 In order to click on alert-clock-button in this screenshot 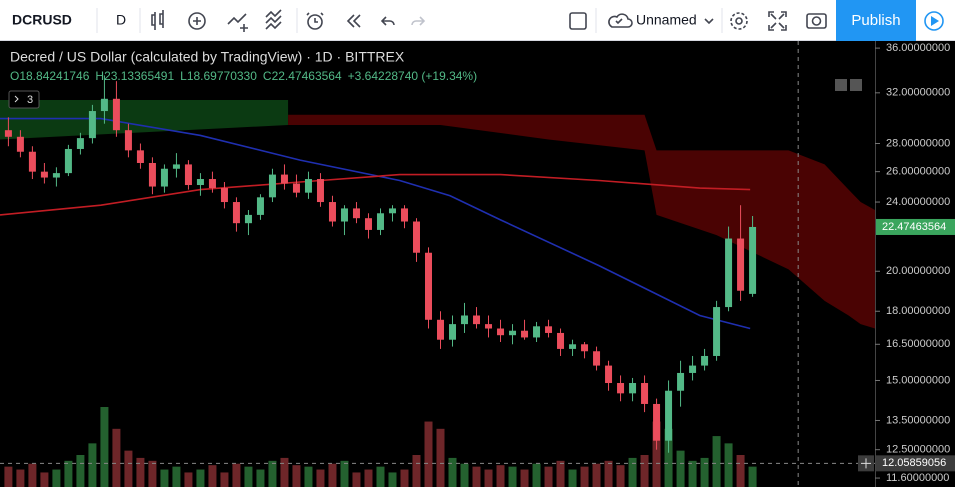, I will do `click(315, 21)`.